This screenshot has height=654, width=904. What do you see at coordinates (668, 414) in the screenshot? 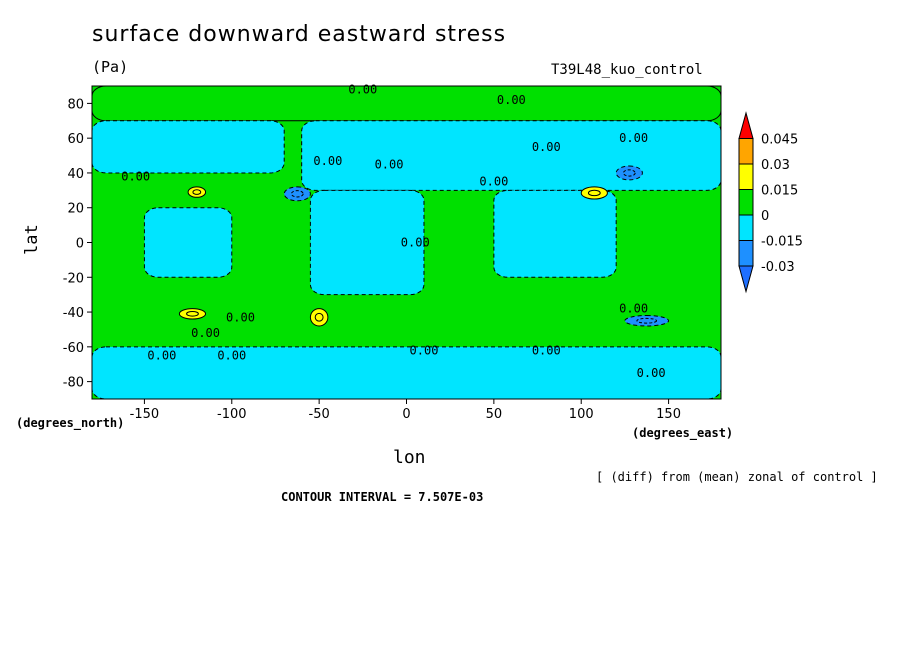
I see `x-tick-label: 150` at bounding box center [668, 414].